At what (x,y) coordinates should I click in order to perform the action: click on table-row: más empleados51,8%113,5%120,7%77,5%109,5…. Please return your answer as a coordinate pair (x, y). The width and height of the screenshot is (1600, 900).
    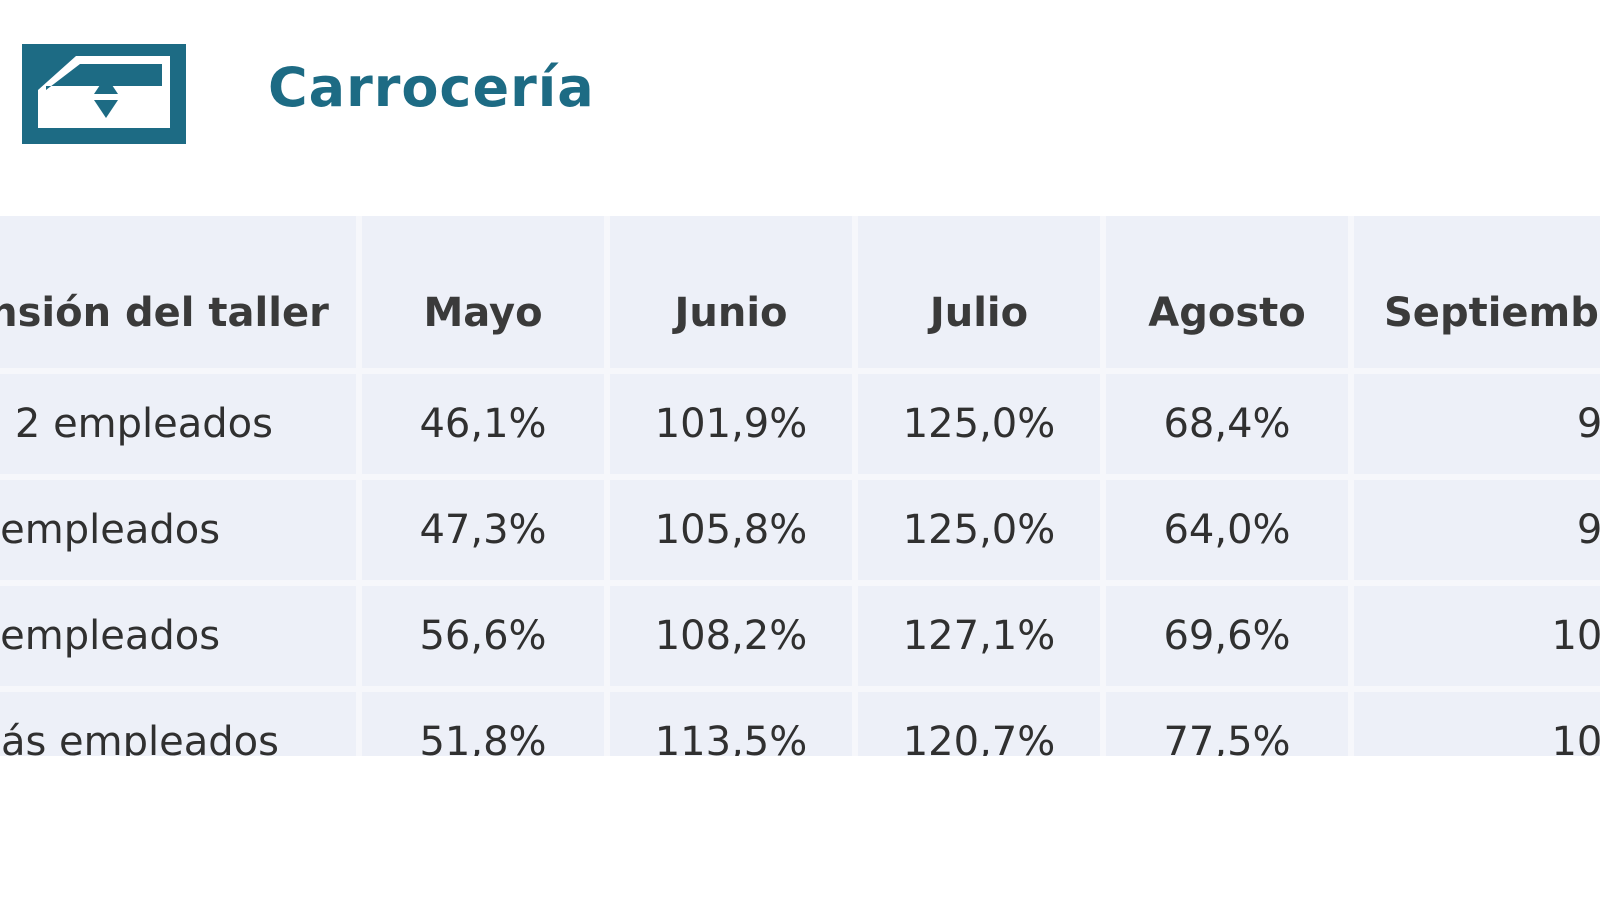
    Looking at the image, I should click on (800, 724).